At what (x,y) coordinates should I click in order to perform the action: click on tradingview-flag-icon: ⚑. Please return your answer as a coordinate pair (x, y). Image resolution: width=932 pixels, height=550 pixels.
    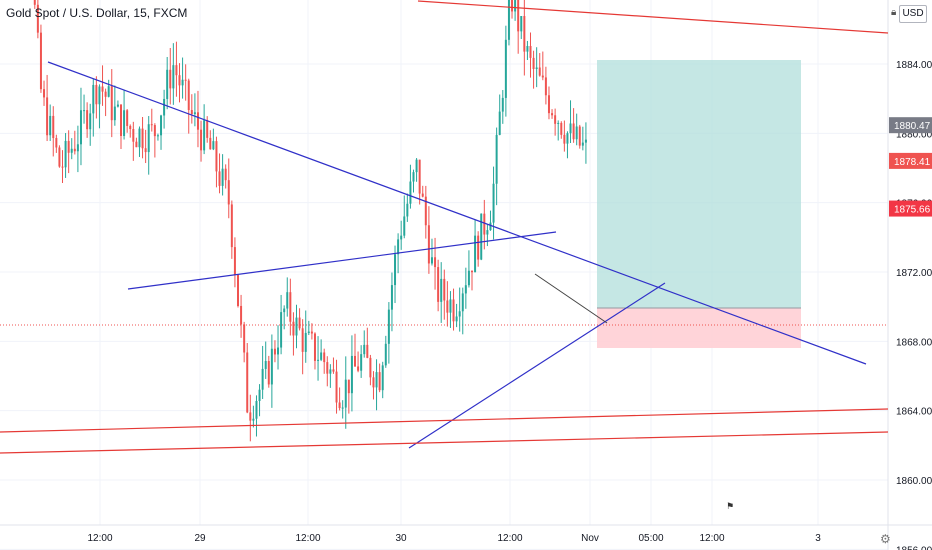
    Looking at the image, I should click on (730, 507).